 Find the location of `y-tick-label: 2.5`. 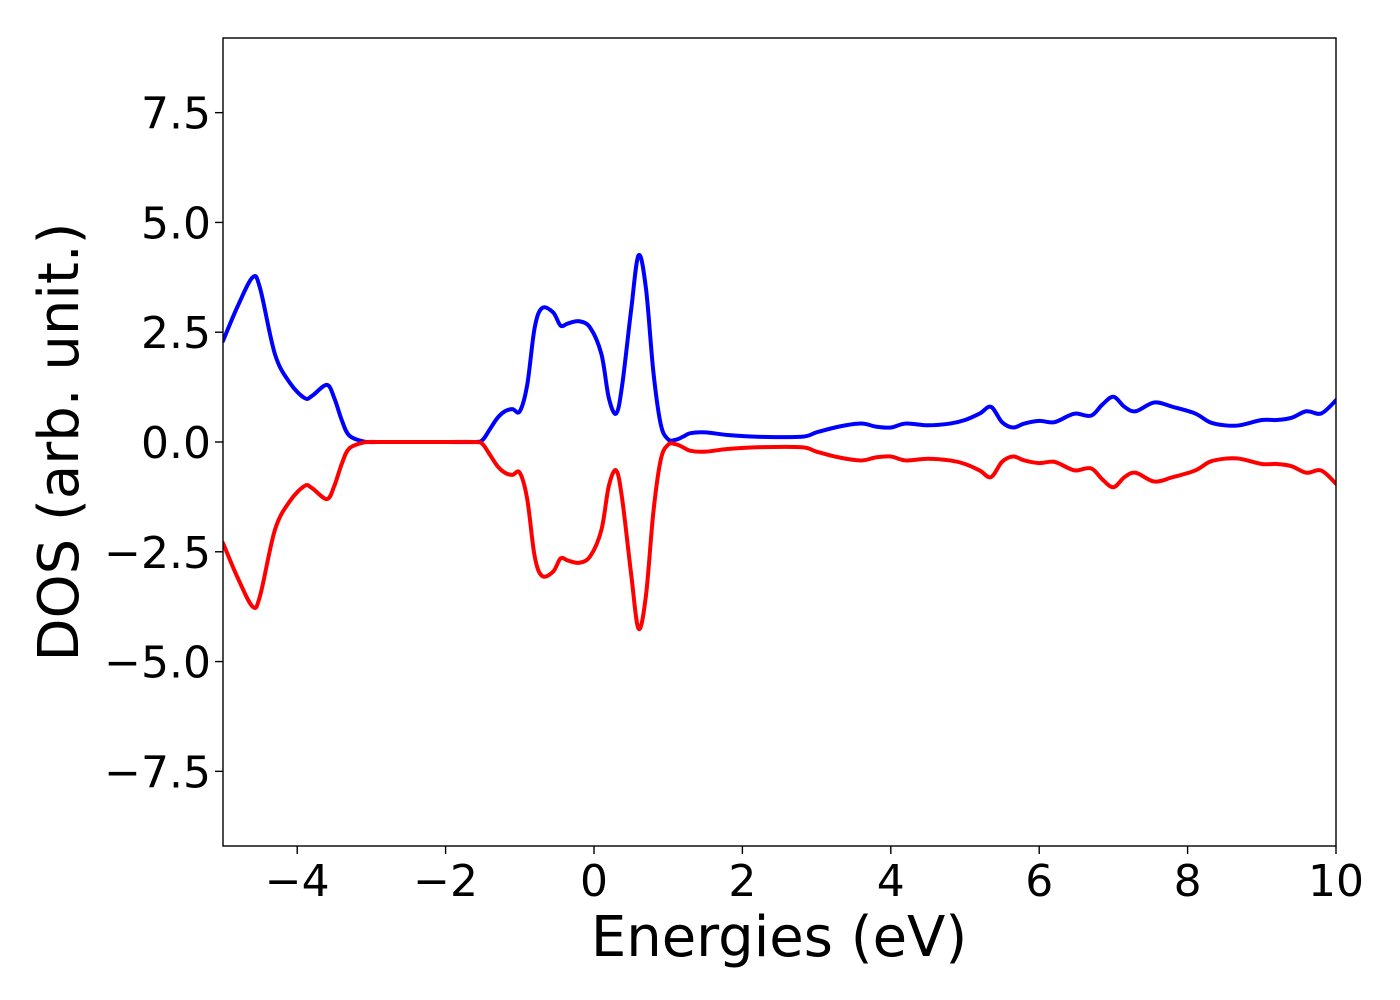

y-tick-label: 2.5 is located at coordinates (176, 333).